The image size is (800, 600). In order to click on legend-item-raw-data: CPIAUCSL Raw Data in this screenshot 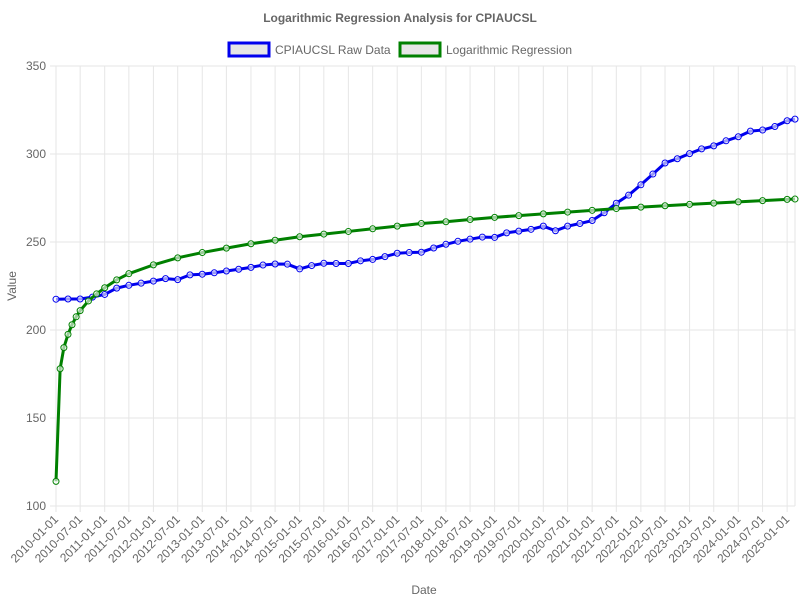, I will do `click(309, 49)`.